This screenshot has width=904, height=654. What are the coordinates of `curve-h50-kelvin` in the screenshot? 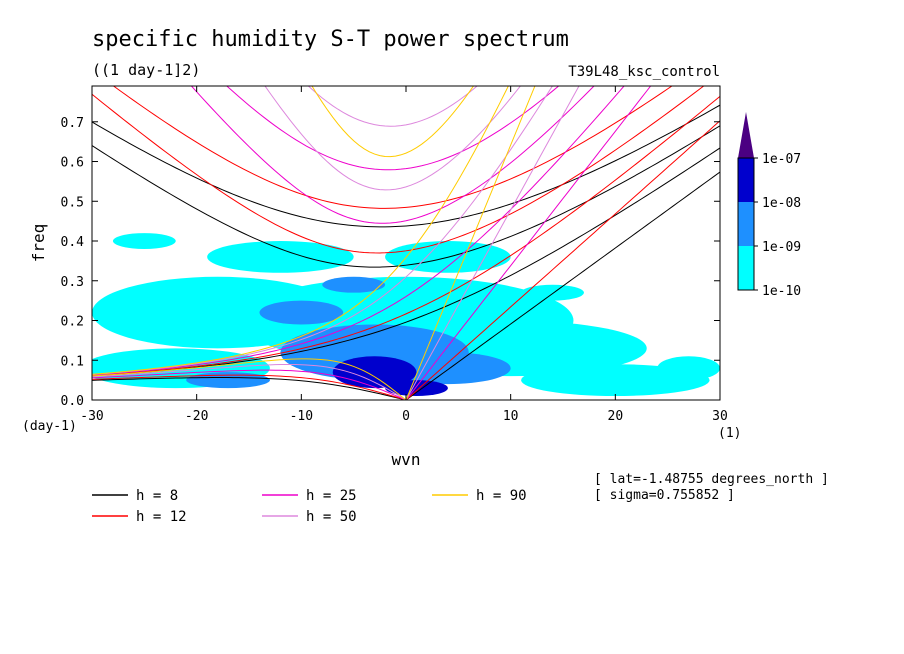 It's located at (492, 243).